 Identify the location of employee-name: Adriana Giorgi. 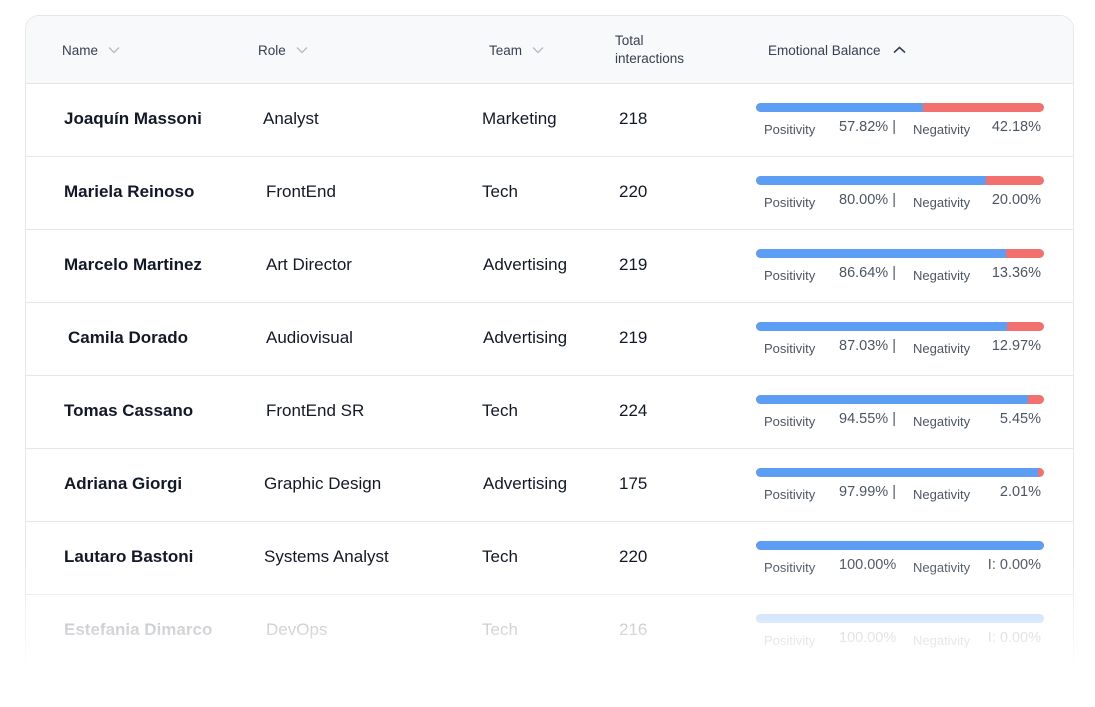
(123, 483).